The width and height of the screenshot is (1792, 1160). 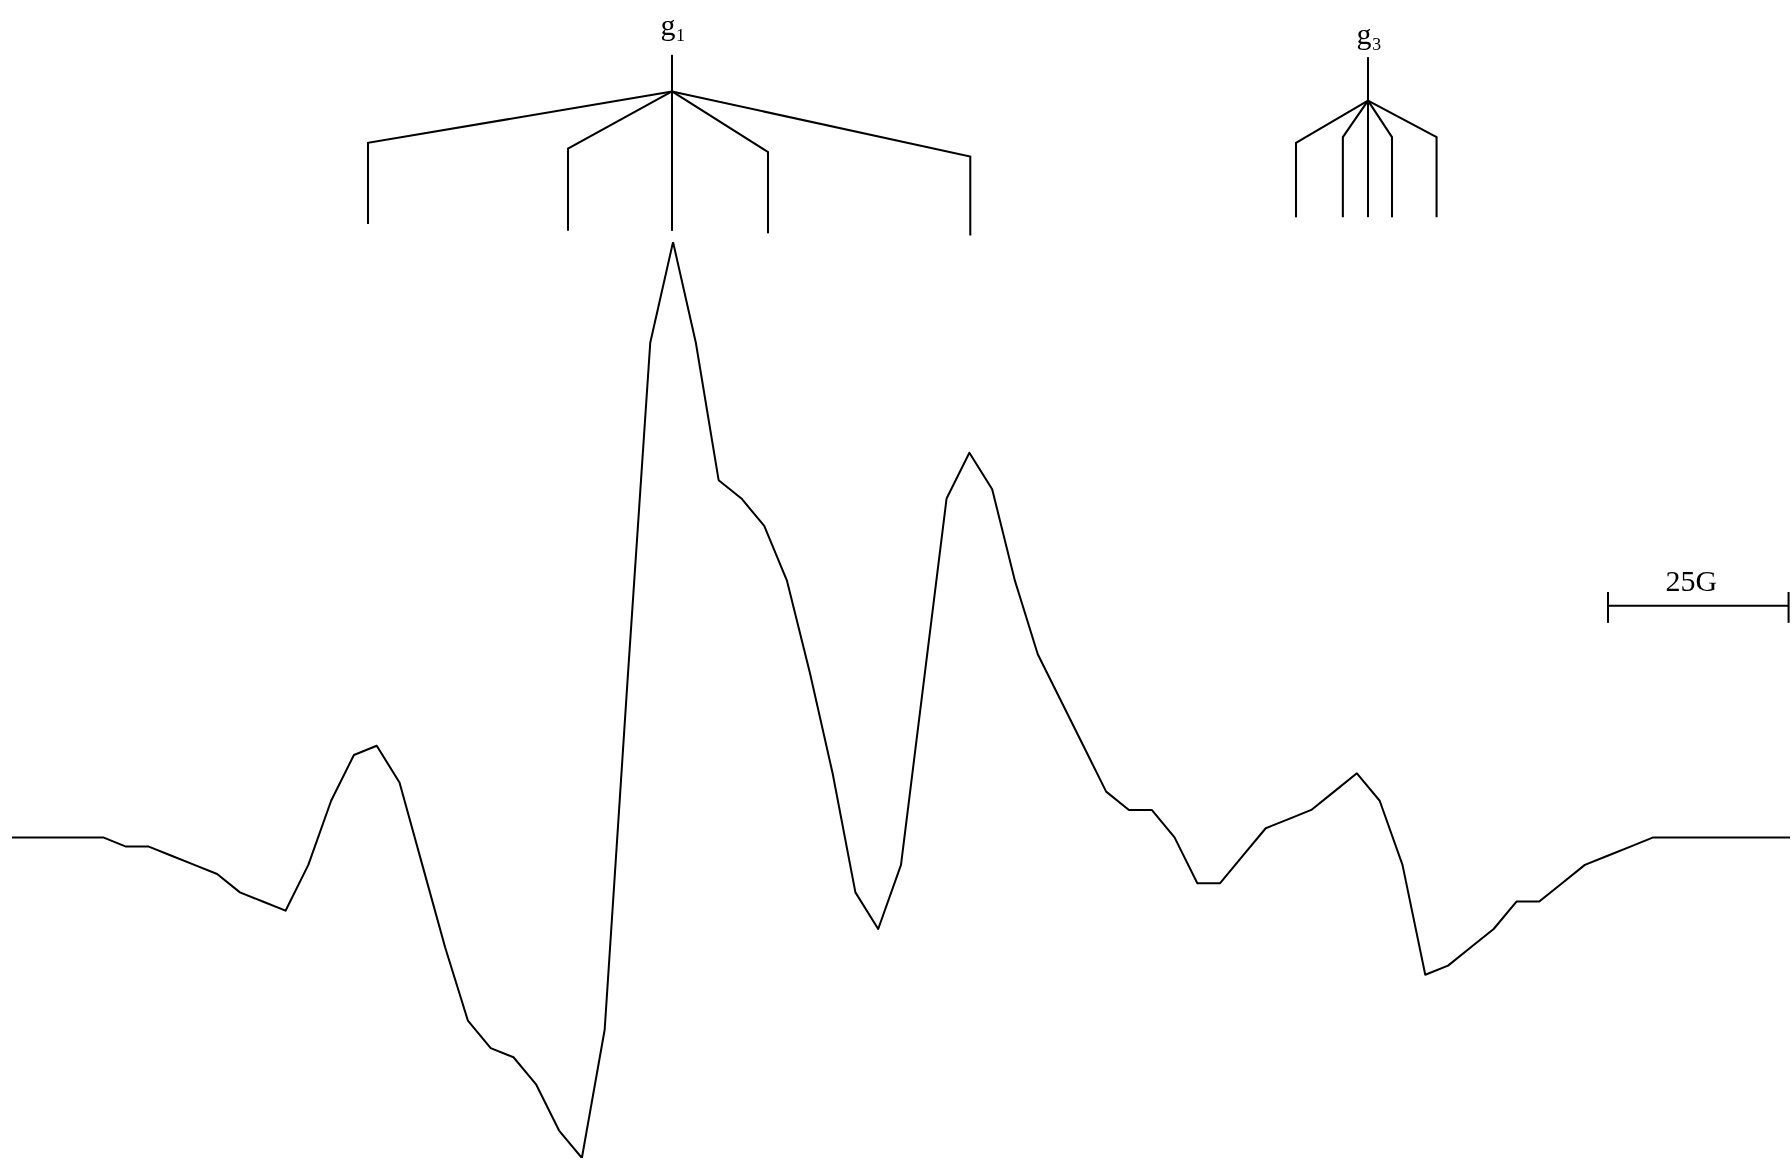 What do you see at coordinates (1691, 580) in the screenshot?
I see `annotation: 25G` at bounding box center [1691, 580].